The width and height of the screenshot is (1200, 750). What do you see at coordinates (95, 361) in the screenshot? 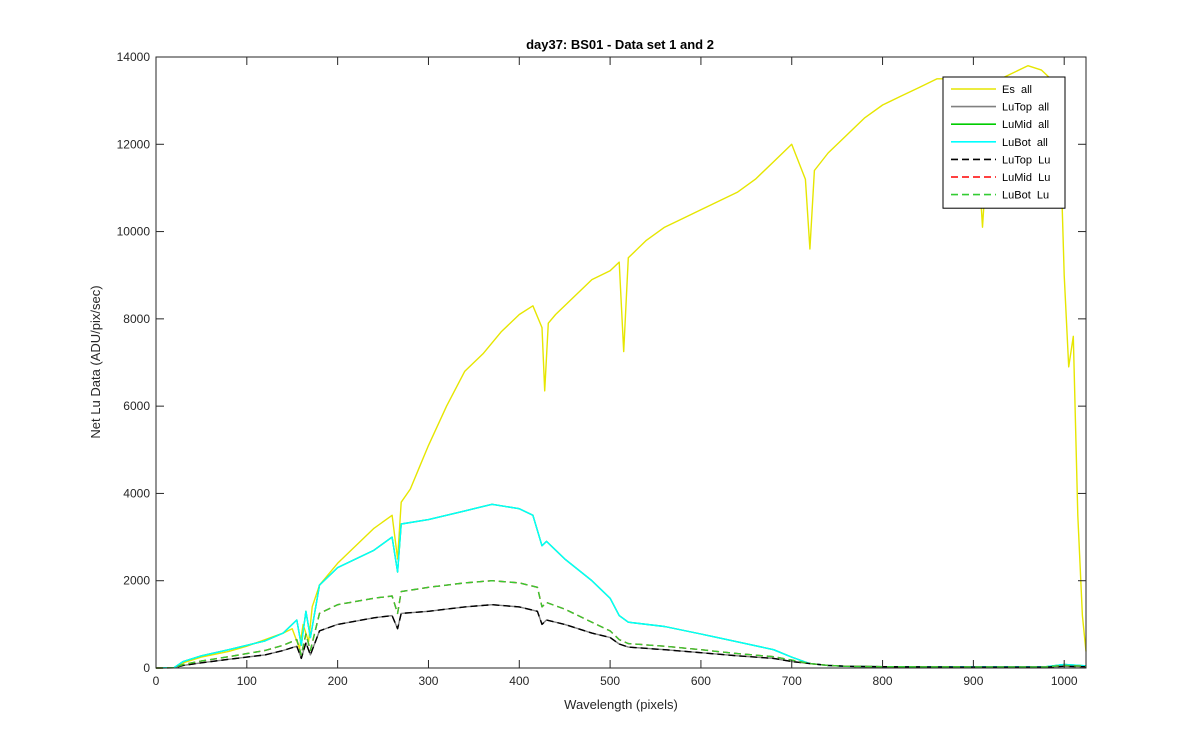
I see `y-axis-label: Net Lu Data (ADU/pix/sec)` at bounding box center [95, 361].